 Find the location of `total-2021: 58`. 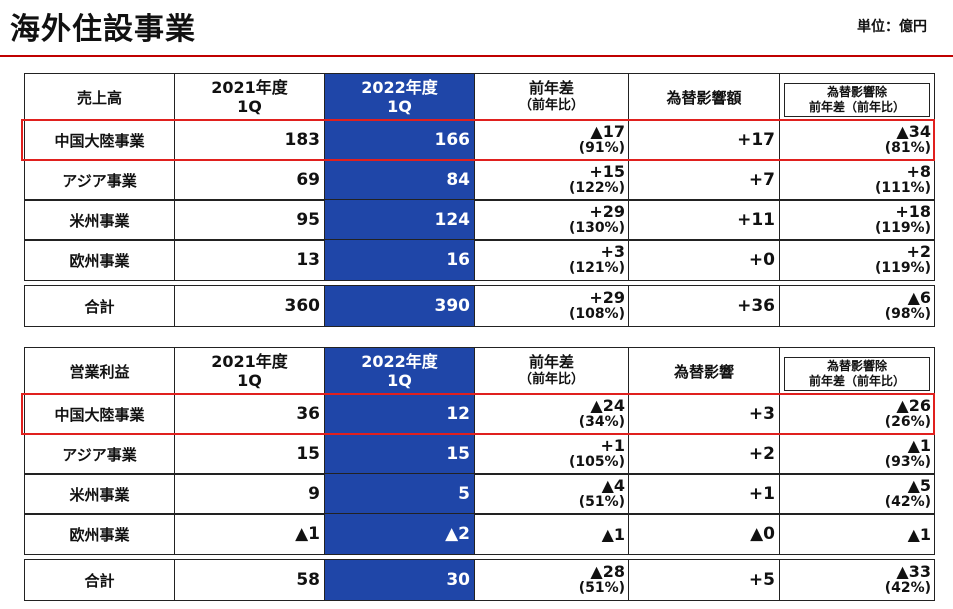

total-2021: 58 is located at coordinates (249, 580).